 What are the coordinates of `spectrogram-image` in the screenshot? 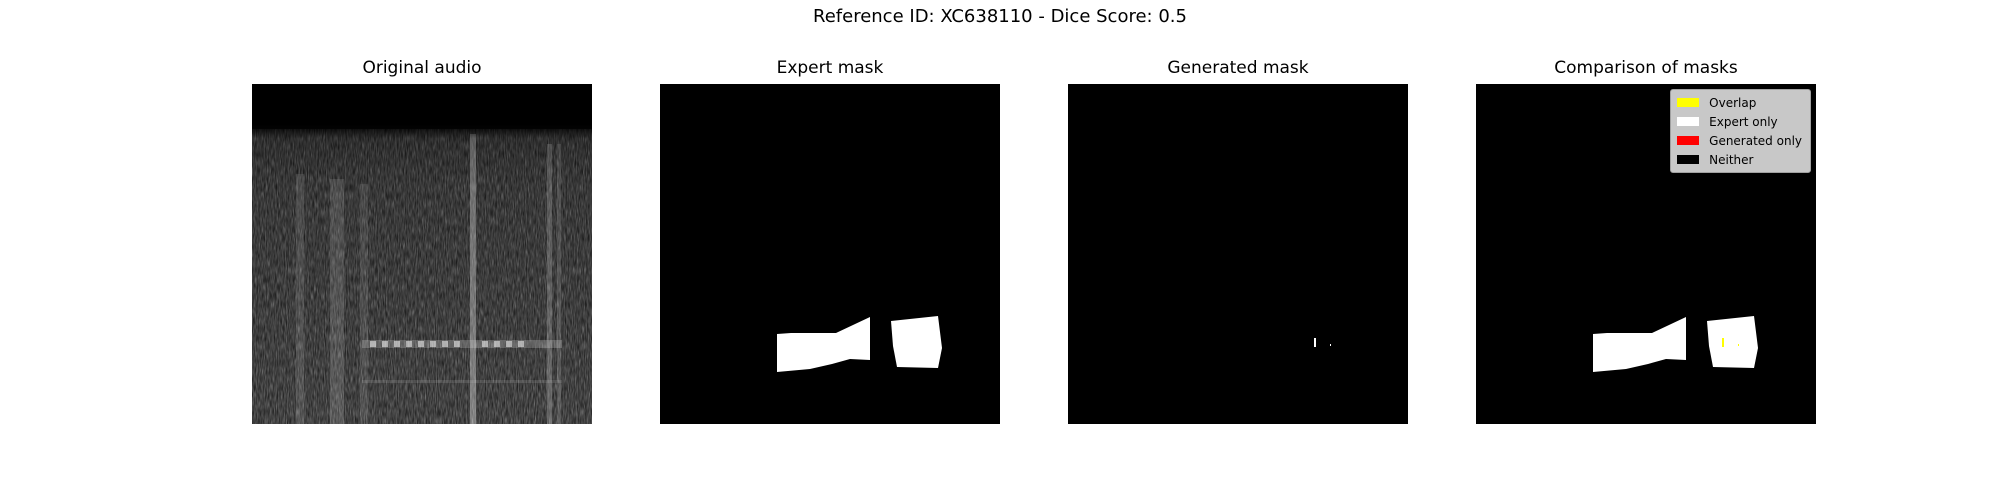 It's located at (422, 254).